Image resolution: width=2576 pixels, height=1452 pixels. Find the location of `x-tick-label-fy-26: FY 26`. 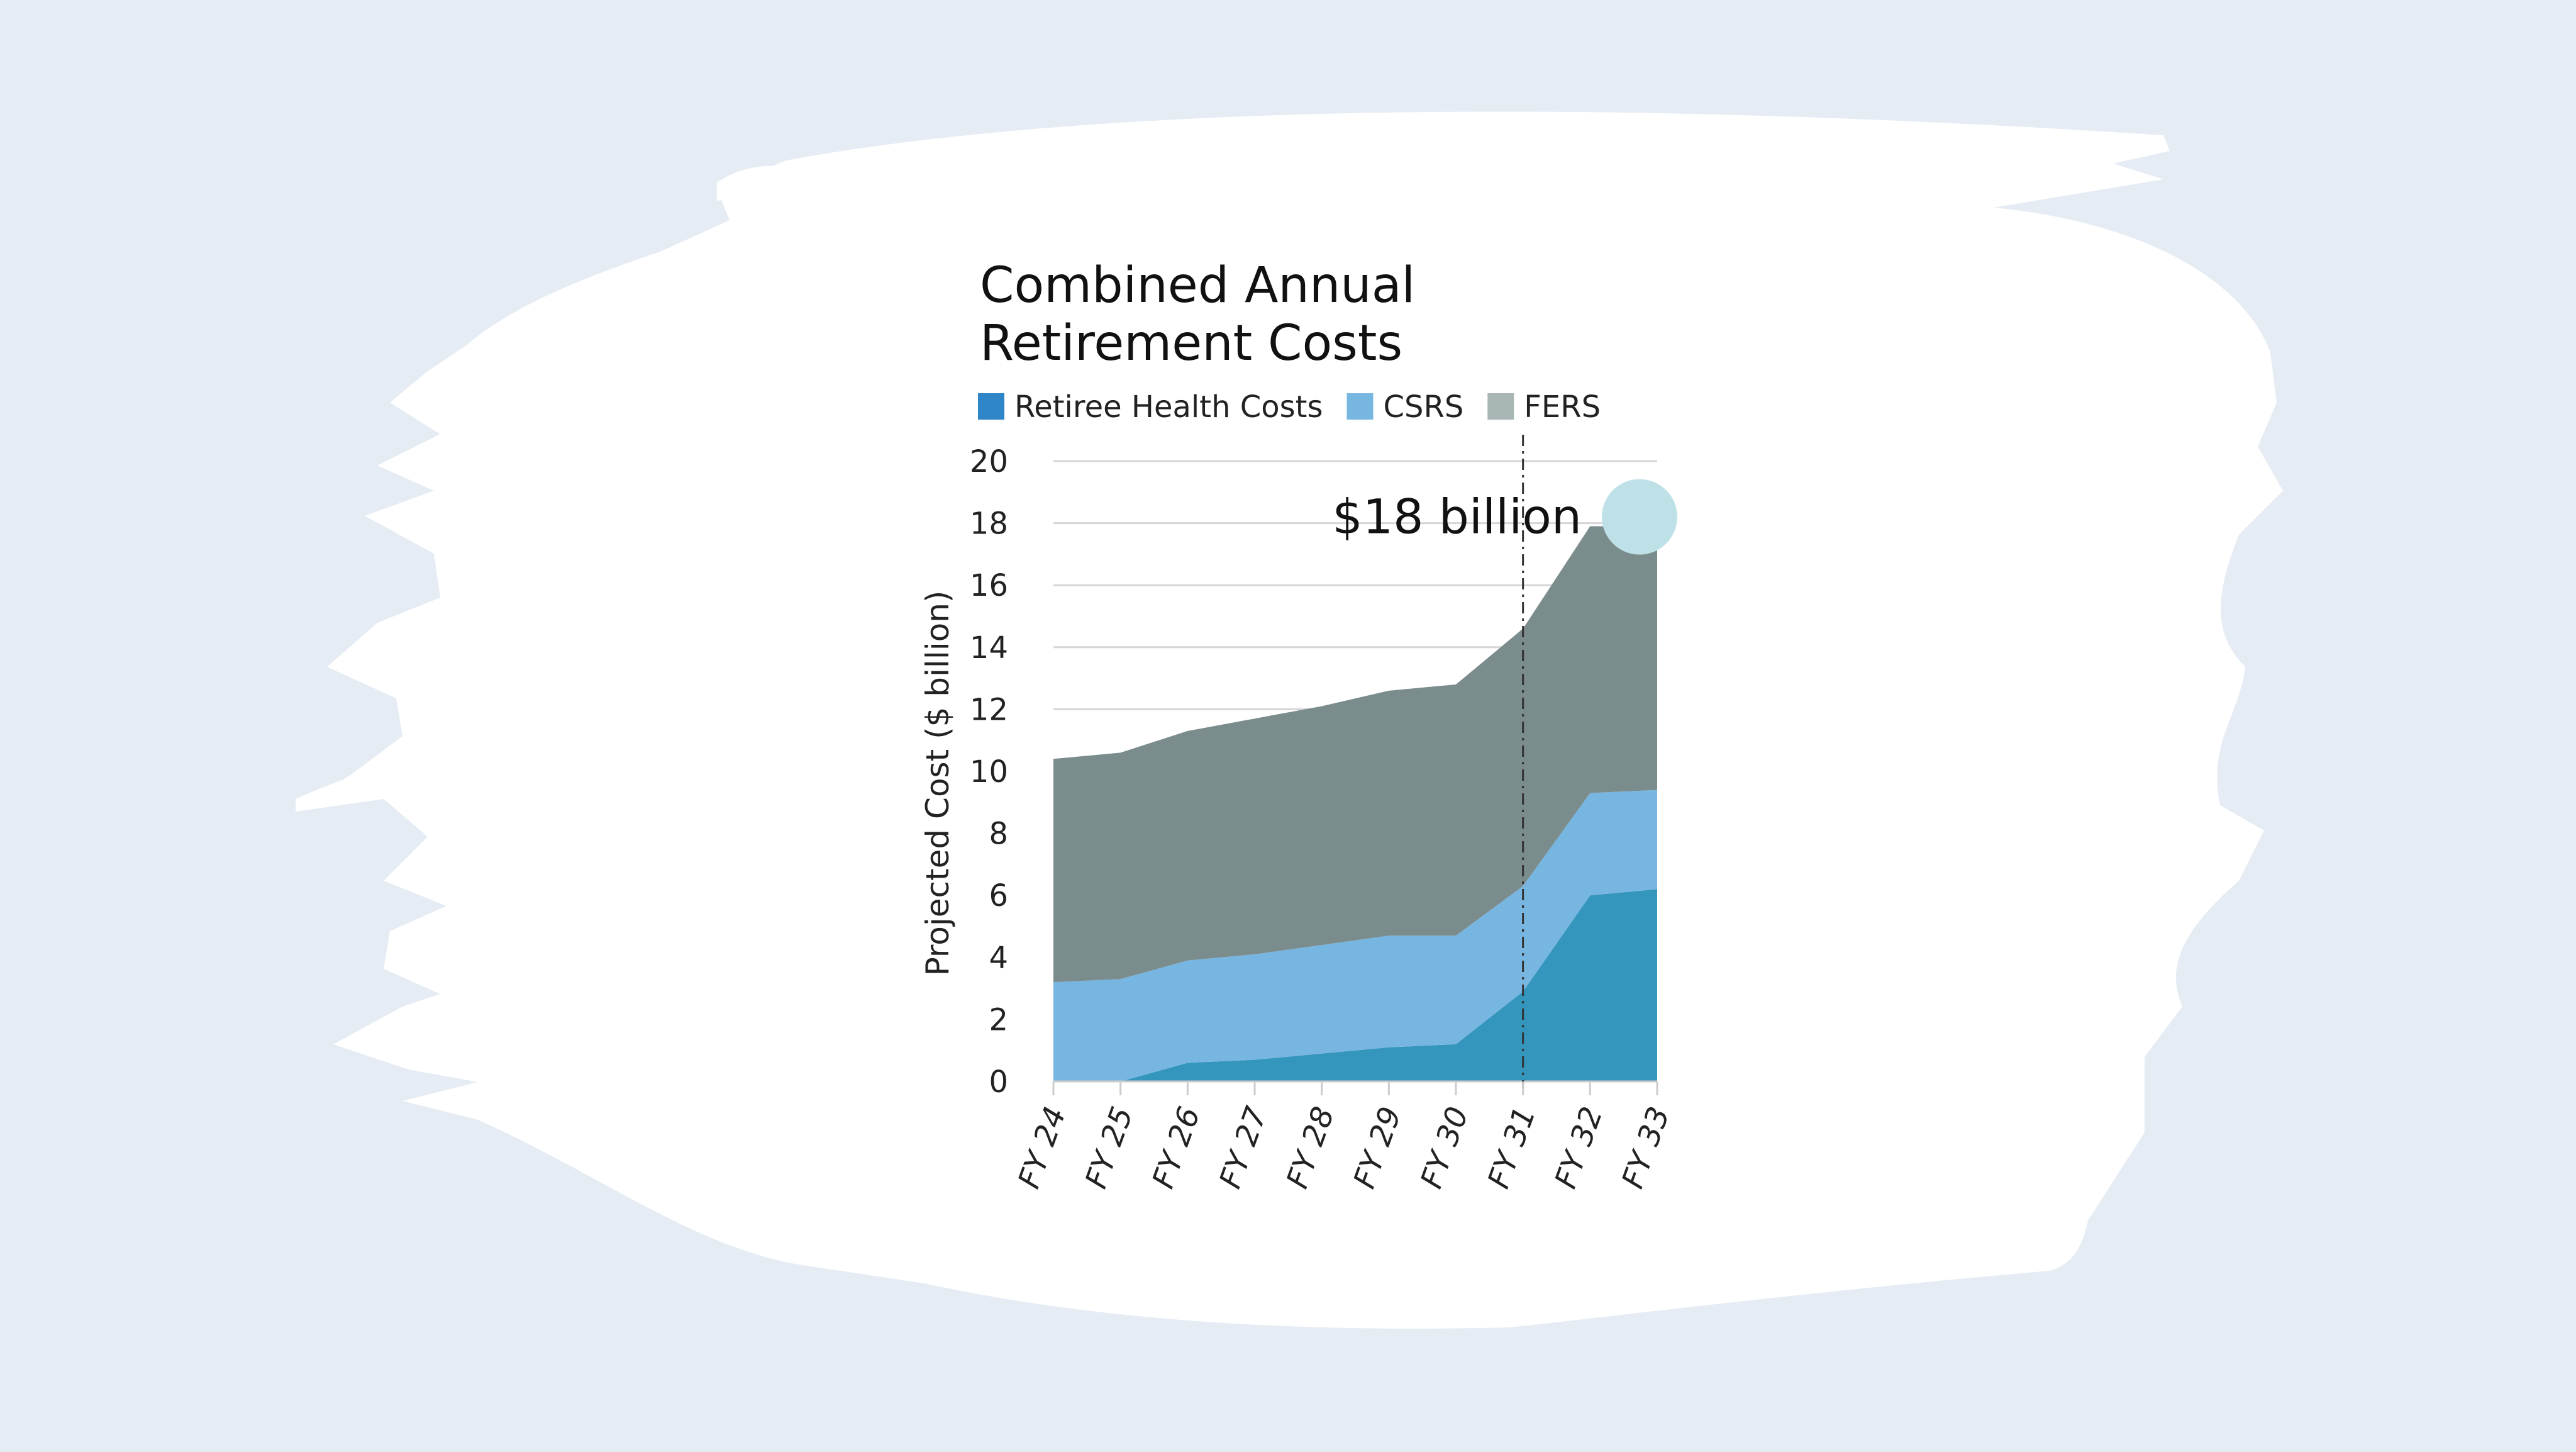

x-tick-label-fy-26: FY 26 is located at coordinates (1176, 1147).